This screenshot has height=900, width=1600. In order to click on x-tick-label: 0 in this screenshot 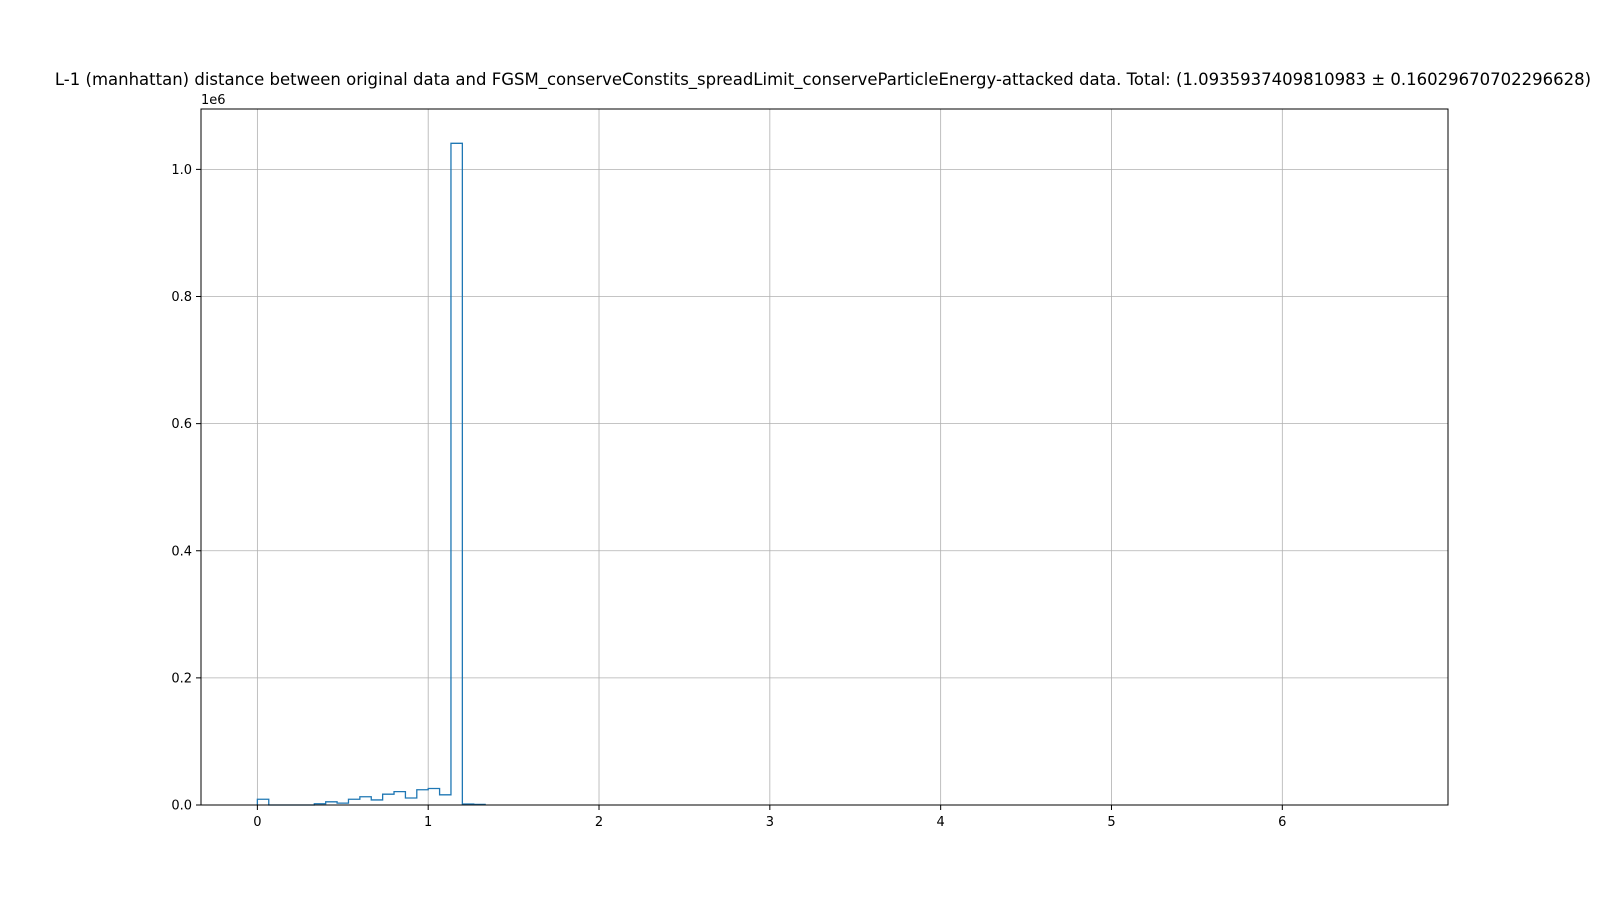, I will do `click(257, 822)`.